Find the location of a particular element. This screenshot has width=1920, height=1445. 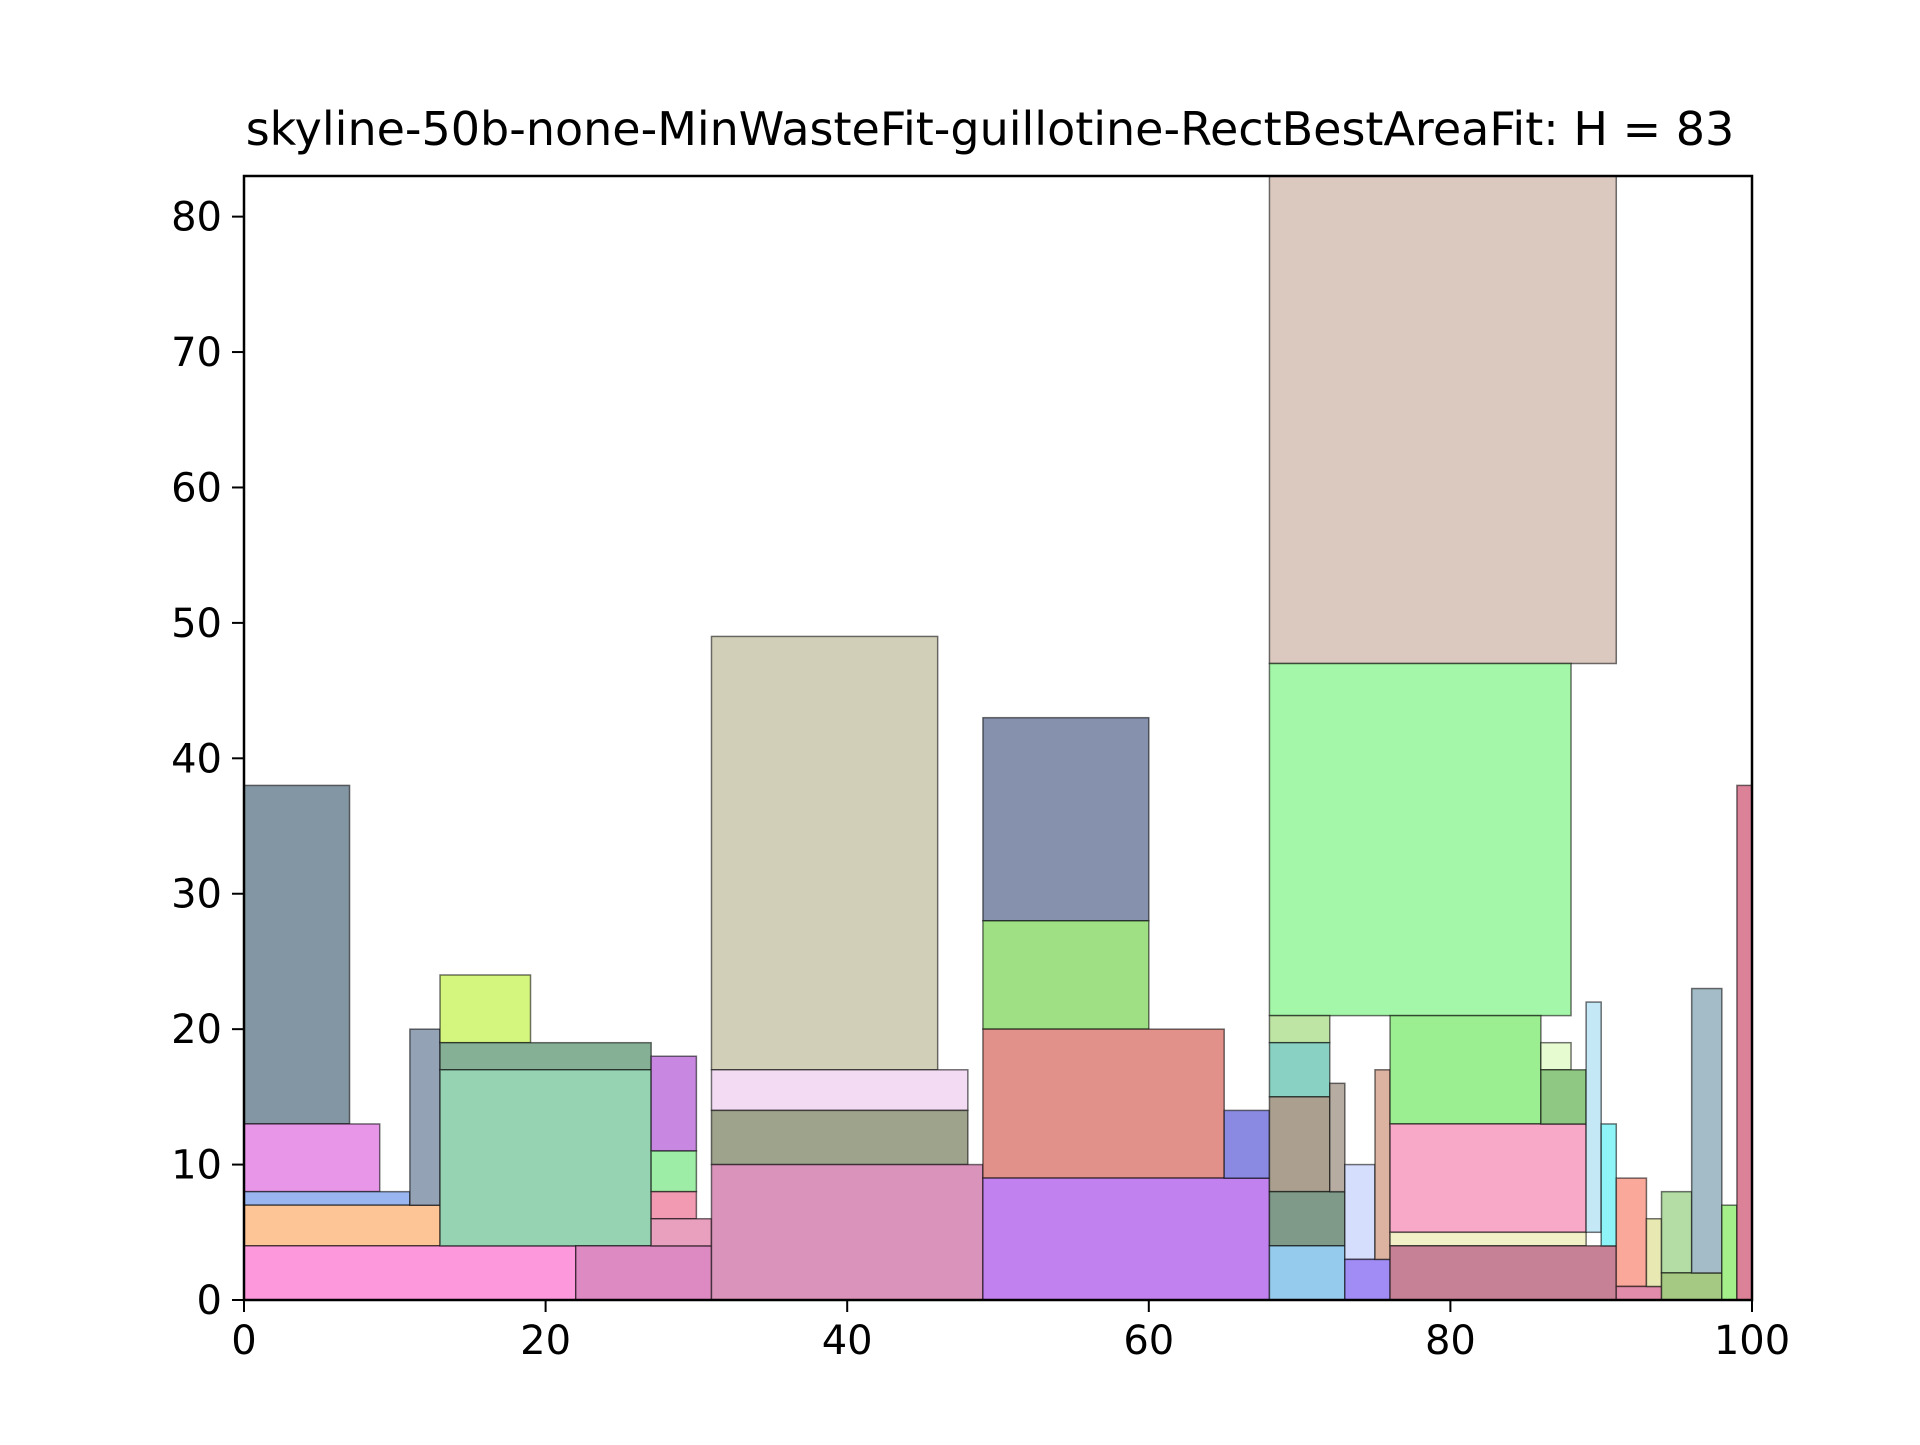

y-tick-label-50: 50 is located at coordinates (196, 624).